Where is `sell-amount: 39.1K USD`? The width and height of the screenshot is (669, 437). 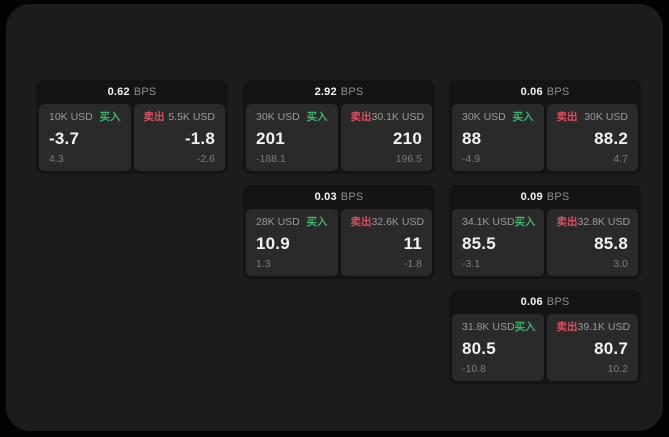 sell-amount: 39.1K USD is located at coordinates (604, 327).